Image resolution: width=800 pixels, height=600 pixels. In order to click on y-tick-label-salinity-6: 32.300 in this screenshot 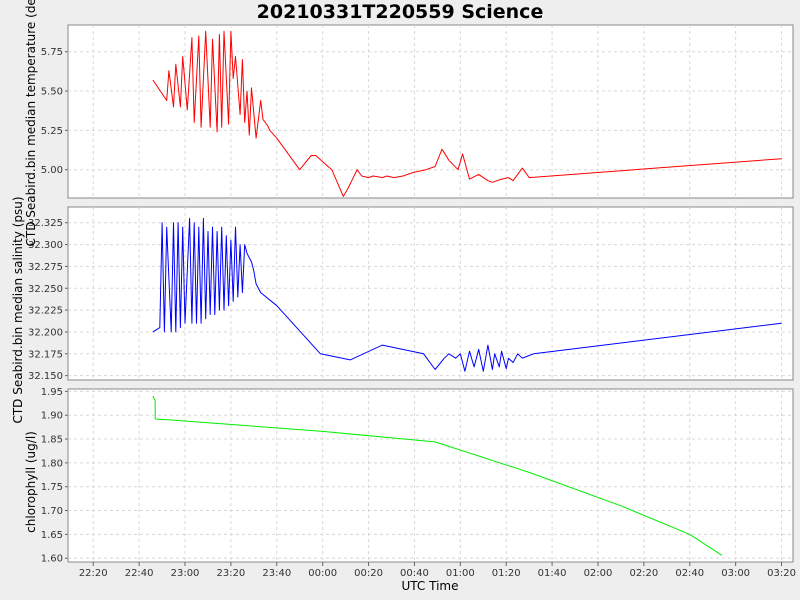, I will do `click(45, 245)`.